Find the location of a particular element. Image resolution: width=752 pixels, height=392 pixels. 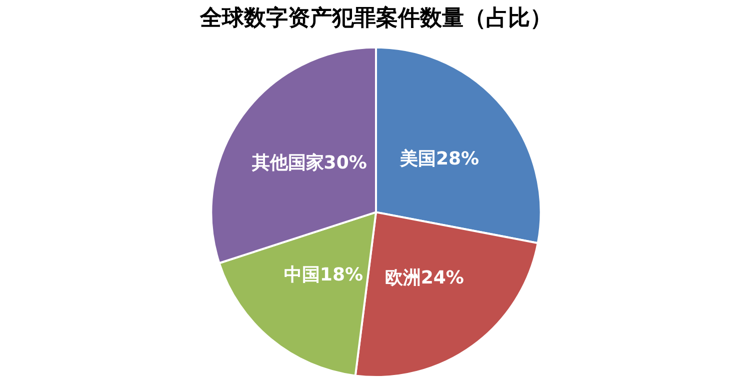

chart-title: 全球数字资产犯罪案件数量（占比） is located at coordinates (375, 17).